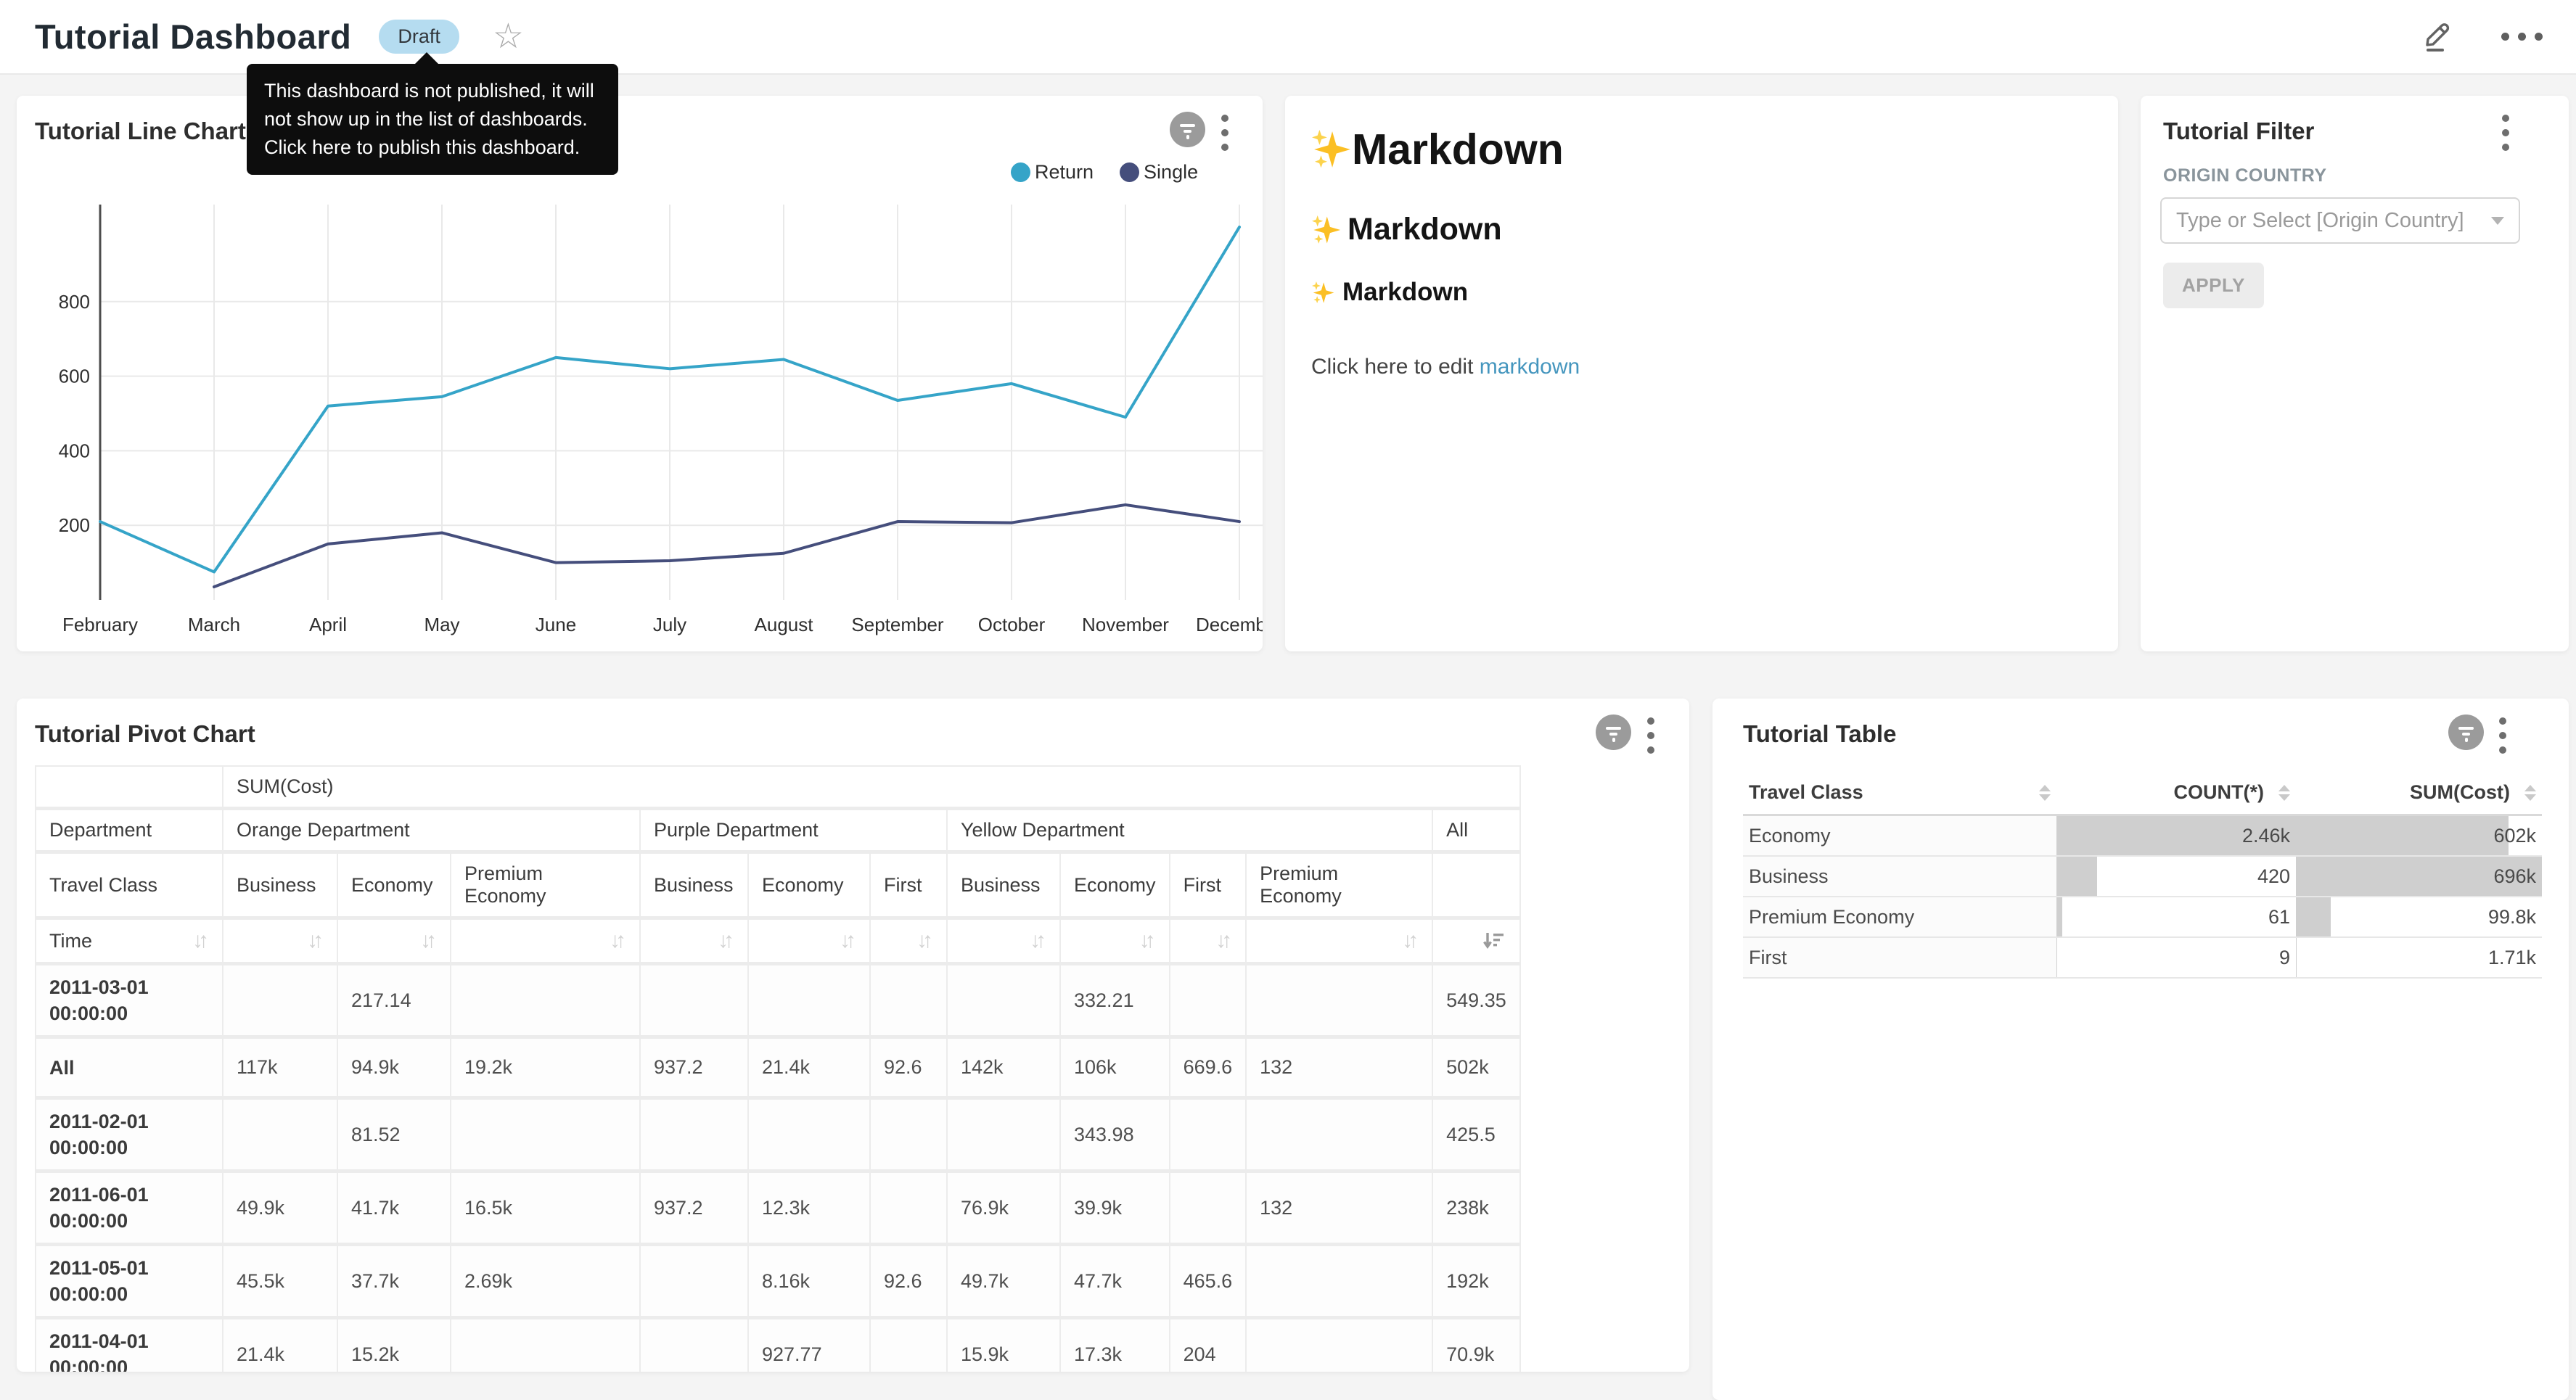 Image resolution: width=2576 pixels, height=1400 pixels. Describe the element at coordinates (2522, 37) in the screenshot. I see `more-menu-icon` at that location.